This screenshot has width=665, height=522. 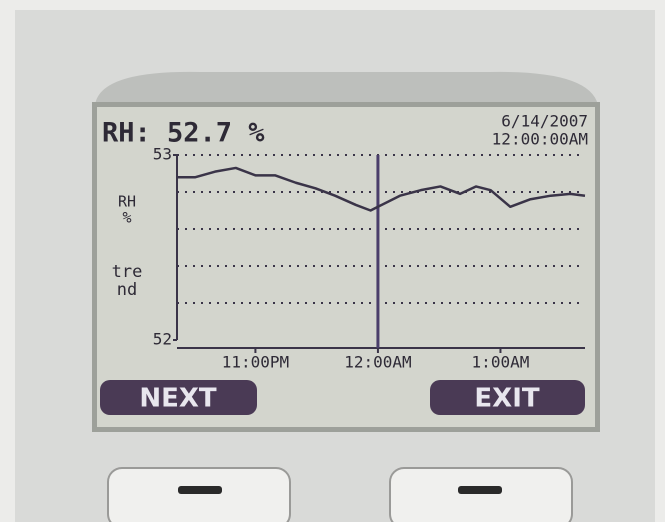 I want to click on soft-key-right, so click(x=481, y=494).